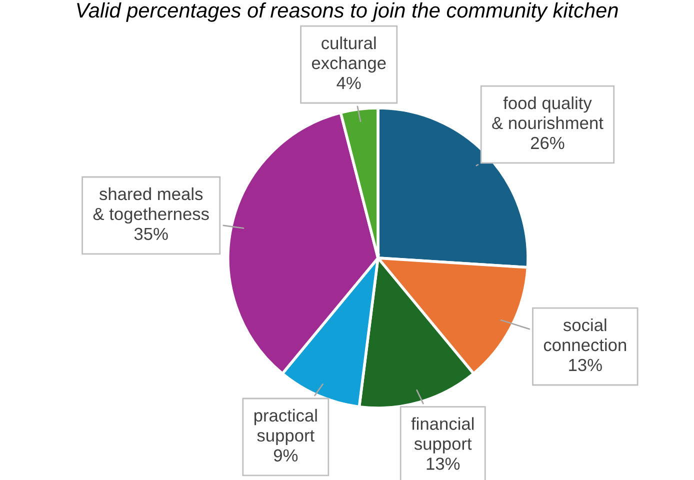  Describe the element at coordinates (348, 83) in the screenshot. I see `data-label: 4%` at that location.